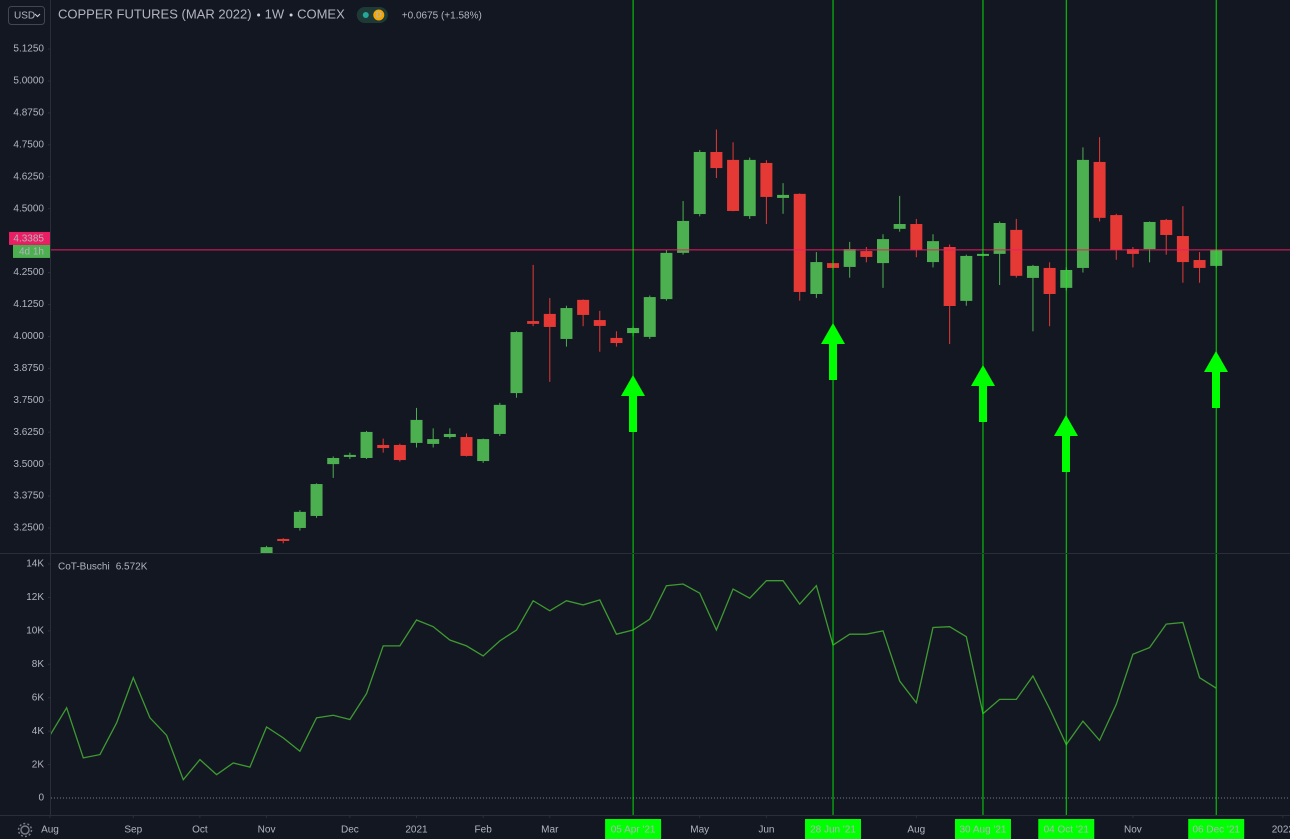  I want to click on y-tick-label: 14K, so click(35, 564).